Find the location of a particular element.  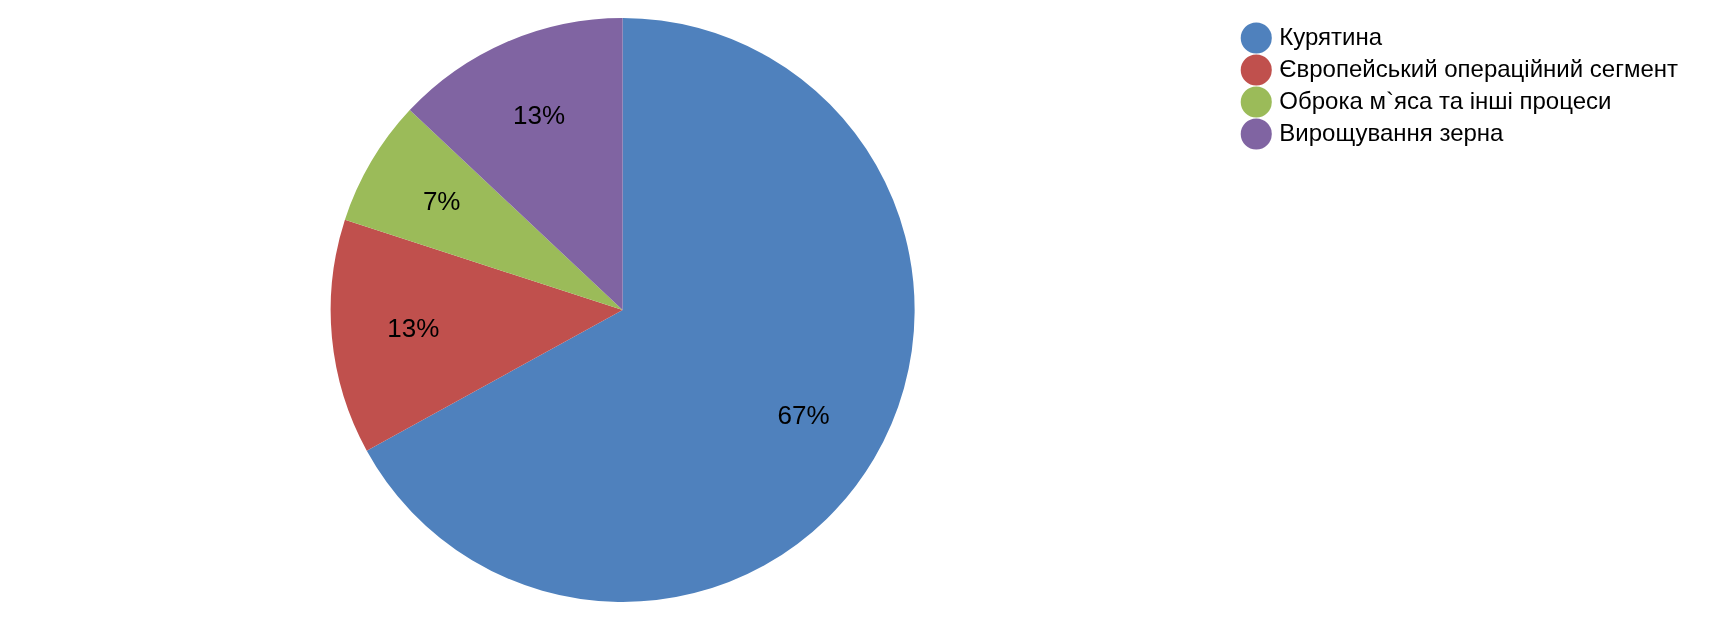

data-label: 67% is located at coordinates (803, 415).